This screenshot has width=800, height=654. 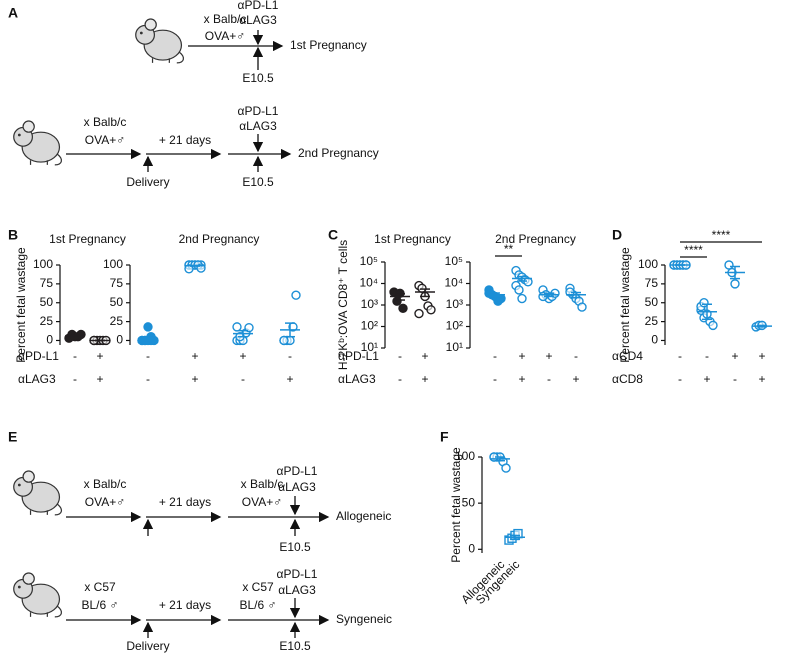 I want to click on panel-label: E, so click(x=12, y=437).